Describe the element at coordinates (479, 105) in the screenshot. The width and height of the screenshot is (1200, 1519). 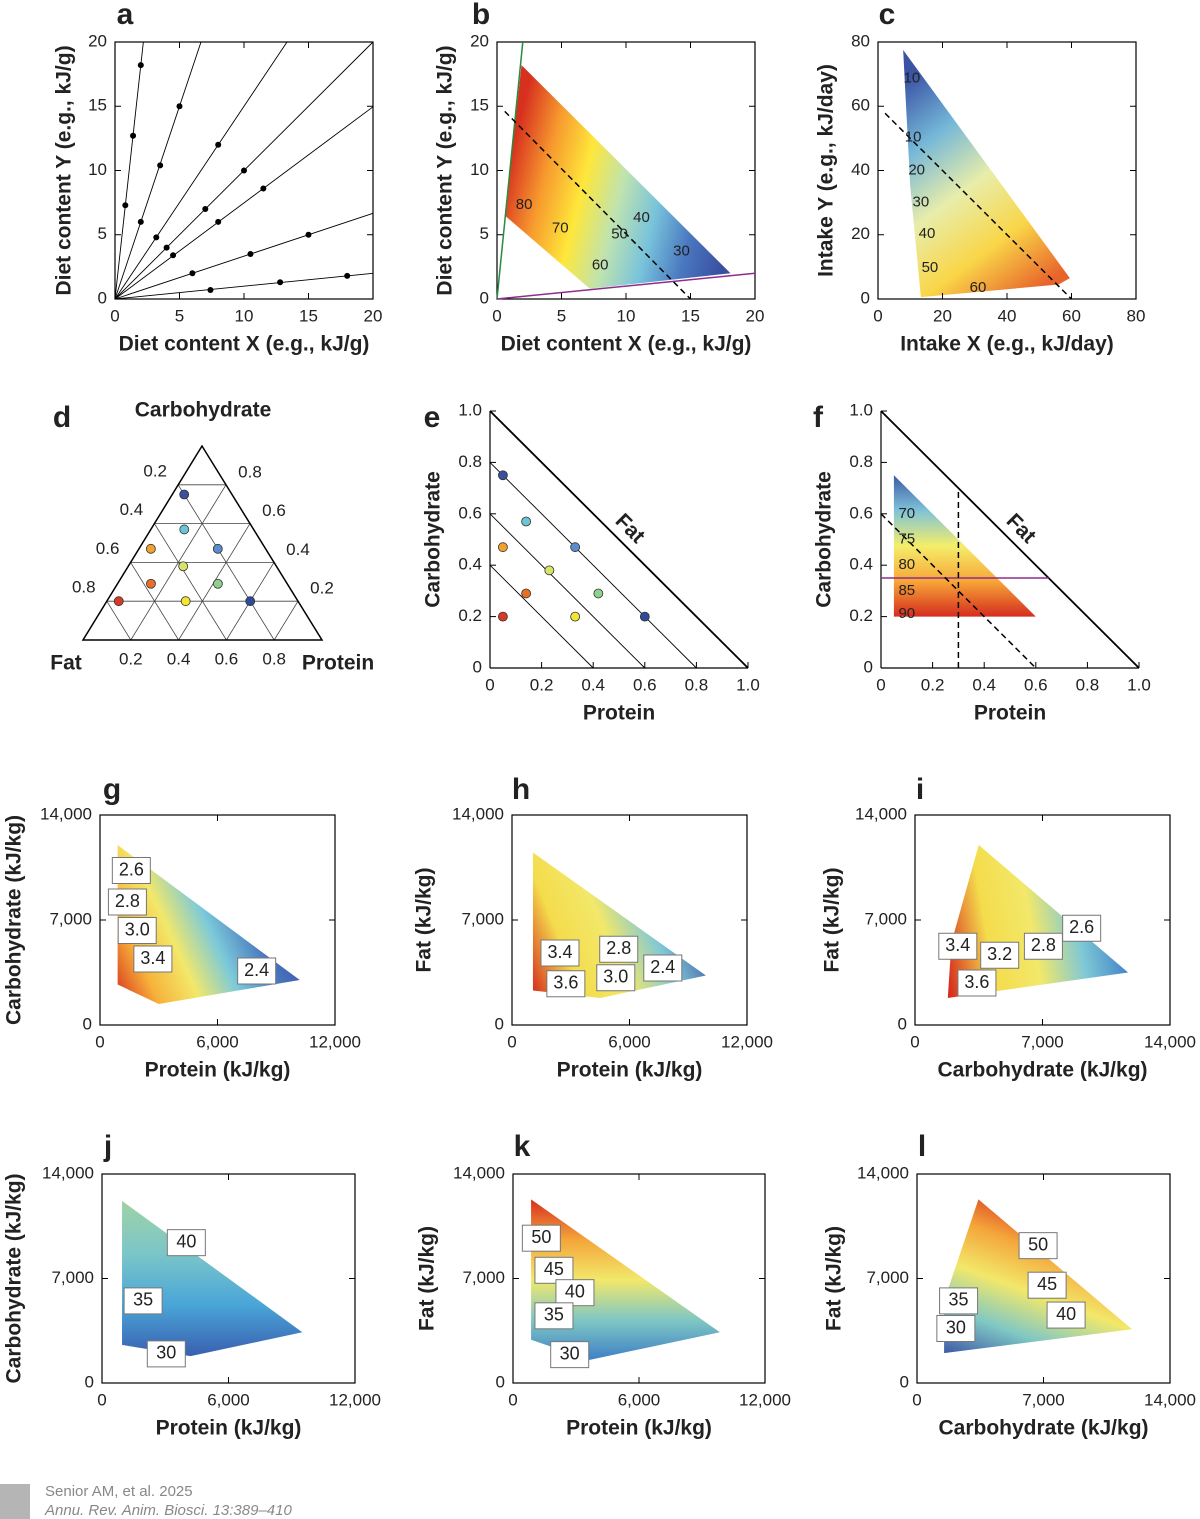
I see `y-tick-label: 15` at that location.